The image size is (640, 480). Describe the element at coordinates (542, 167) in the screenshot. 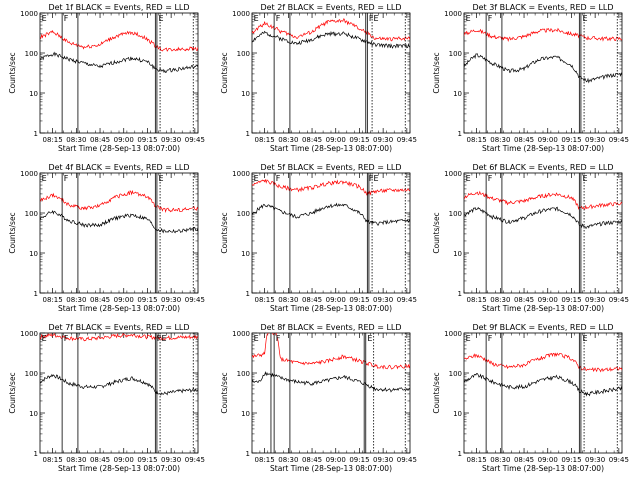

I see `panel-title: Det 6f BLACK = Events, RED = LLD` at that location.